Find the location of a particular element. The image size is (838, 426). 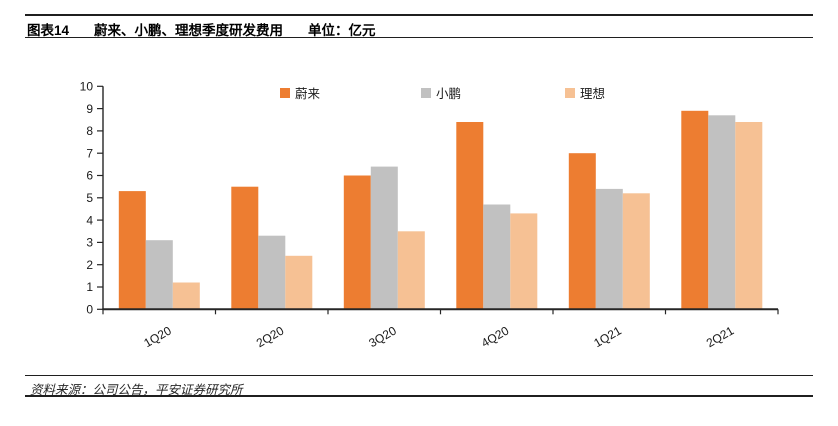

bar-理想-1Q21 is located at coordinates (636, 251).